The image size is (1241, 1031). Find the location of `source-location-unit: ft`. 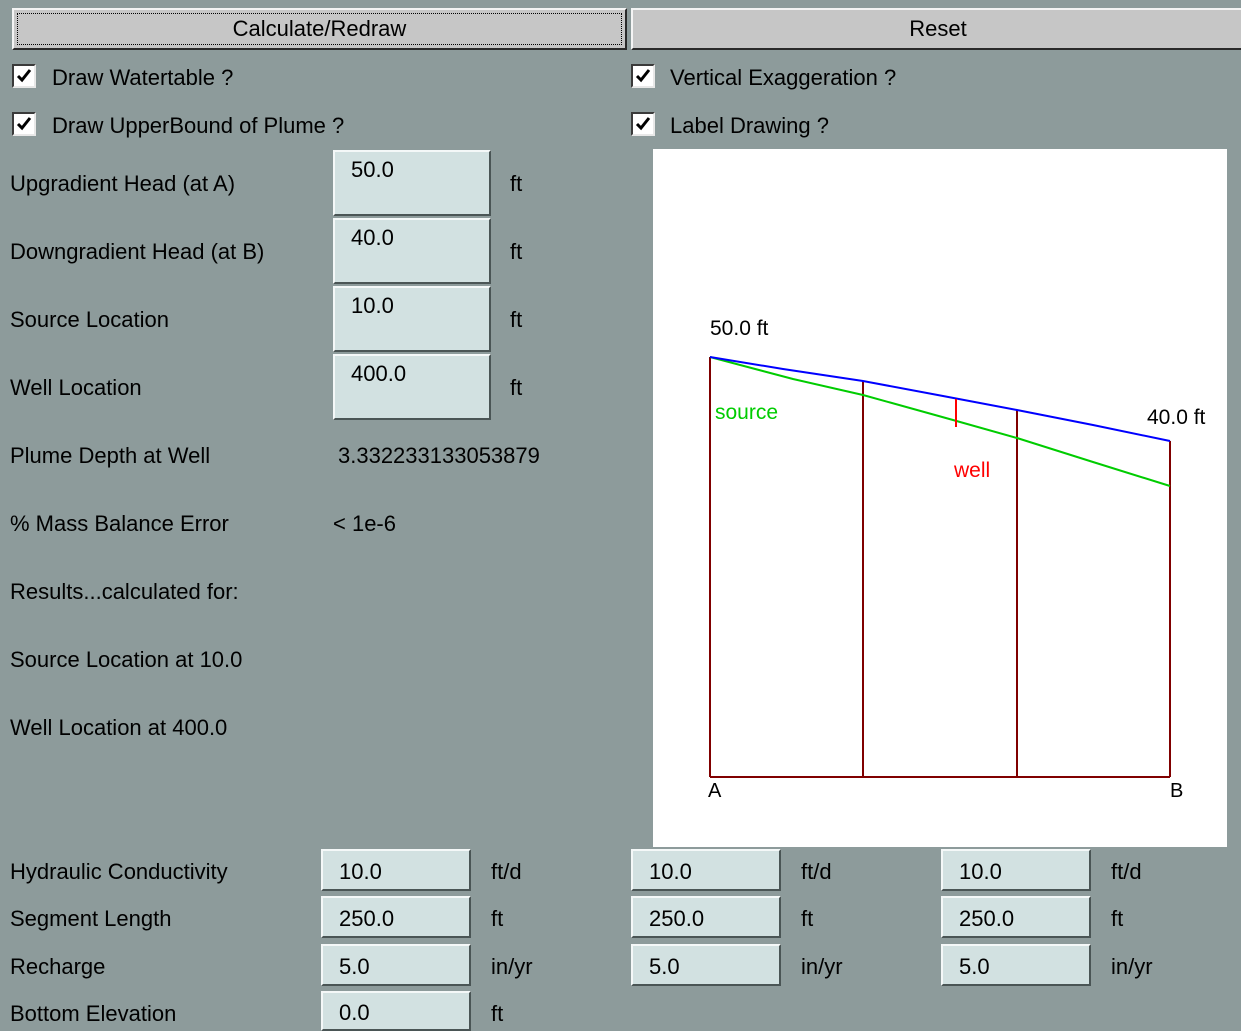

source-location-unit: ft is located at coordinates (516, 319).